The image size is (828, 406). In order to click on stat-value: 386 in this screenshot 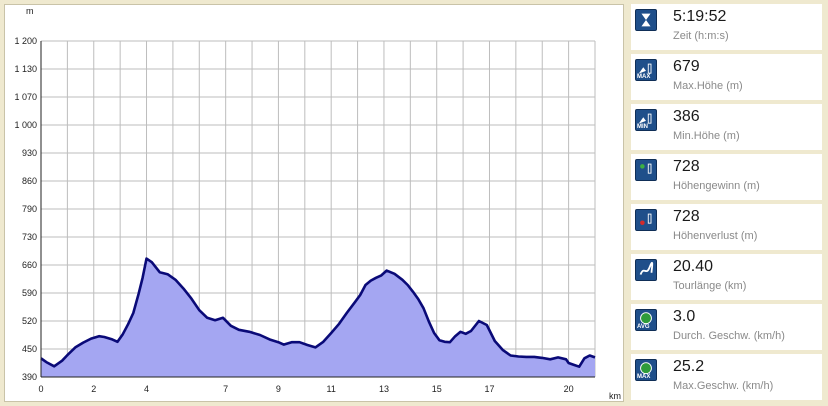, I will do `click(686, 116)`.